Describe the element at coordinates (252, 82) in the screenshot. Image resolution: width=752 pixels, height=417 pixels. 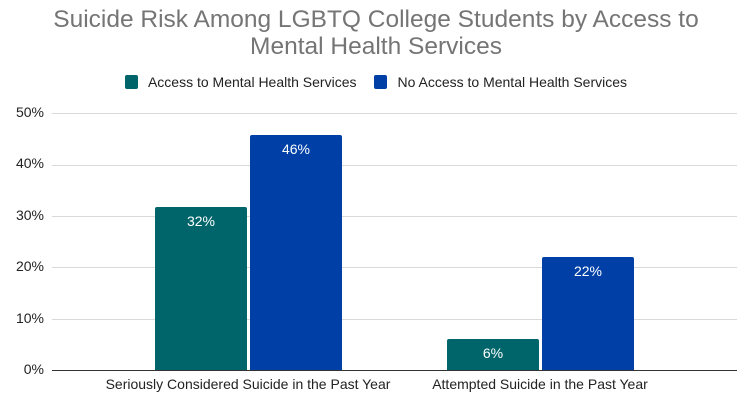
I see `legend-label-access: Access to Mental Health Services` at that location.